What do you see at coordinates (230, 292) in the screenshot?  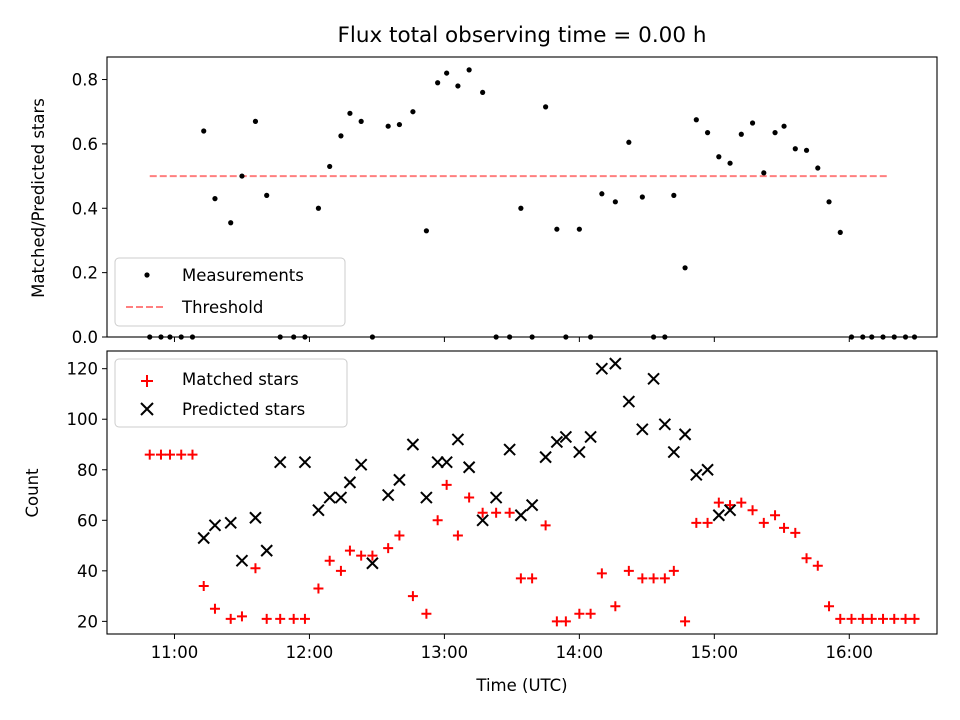 I see `top-legend-frame` at bounding box center [230, 292].